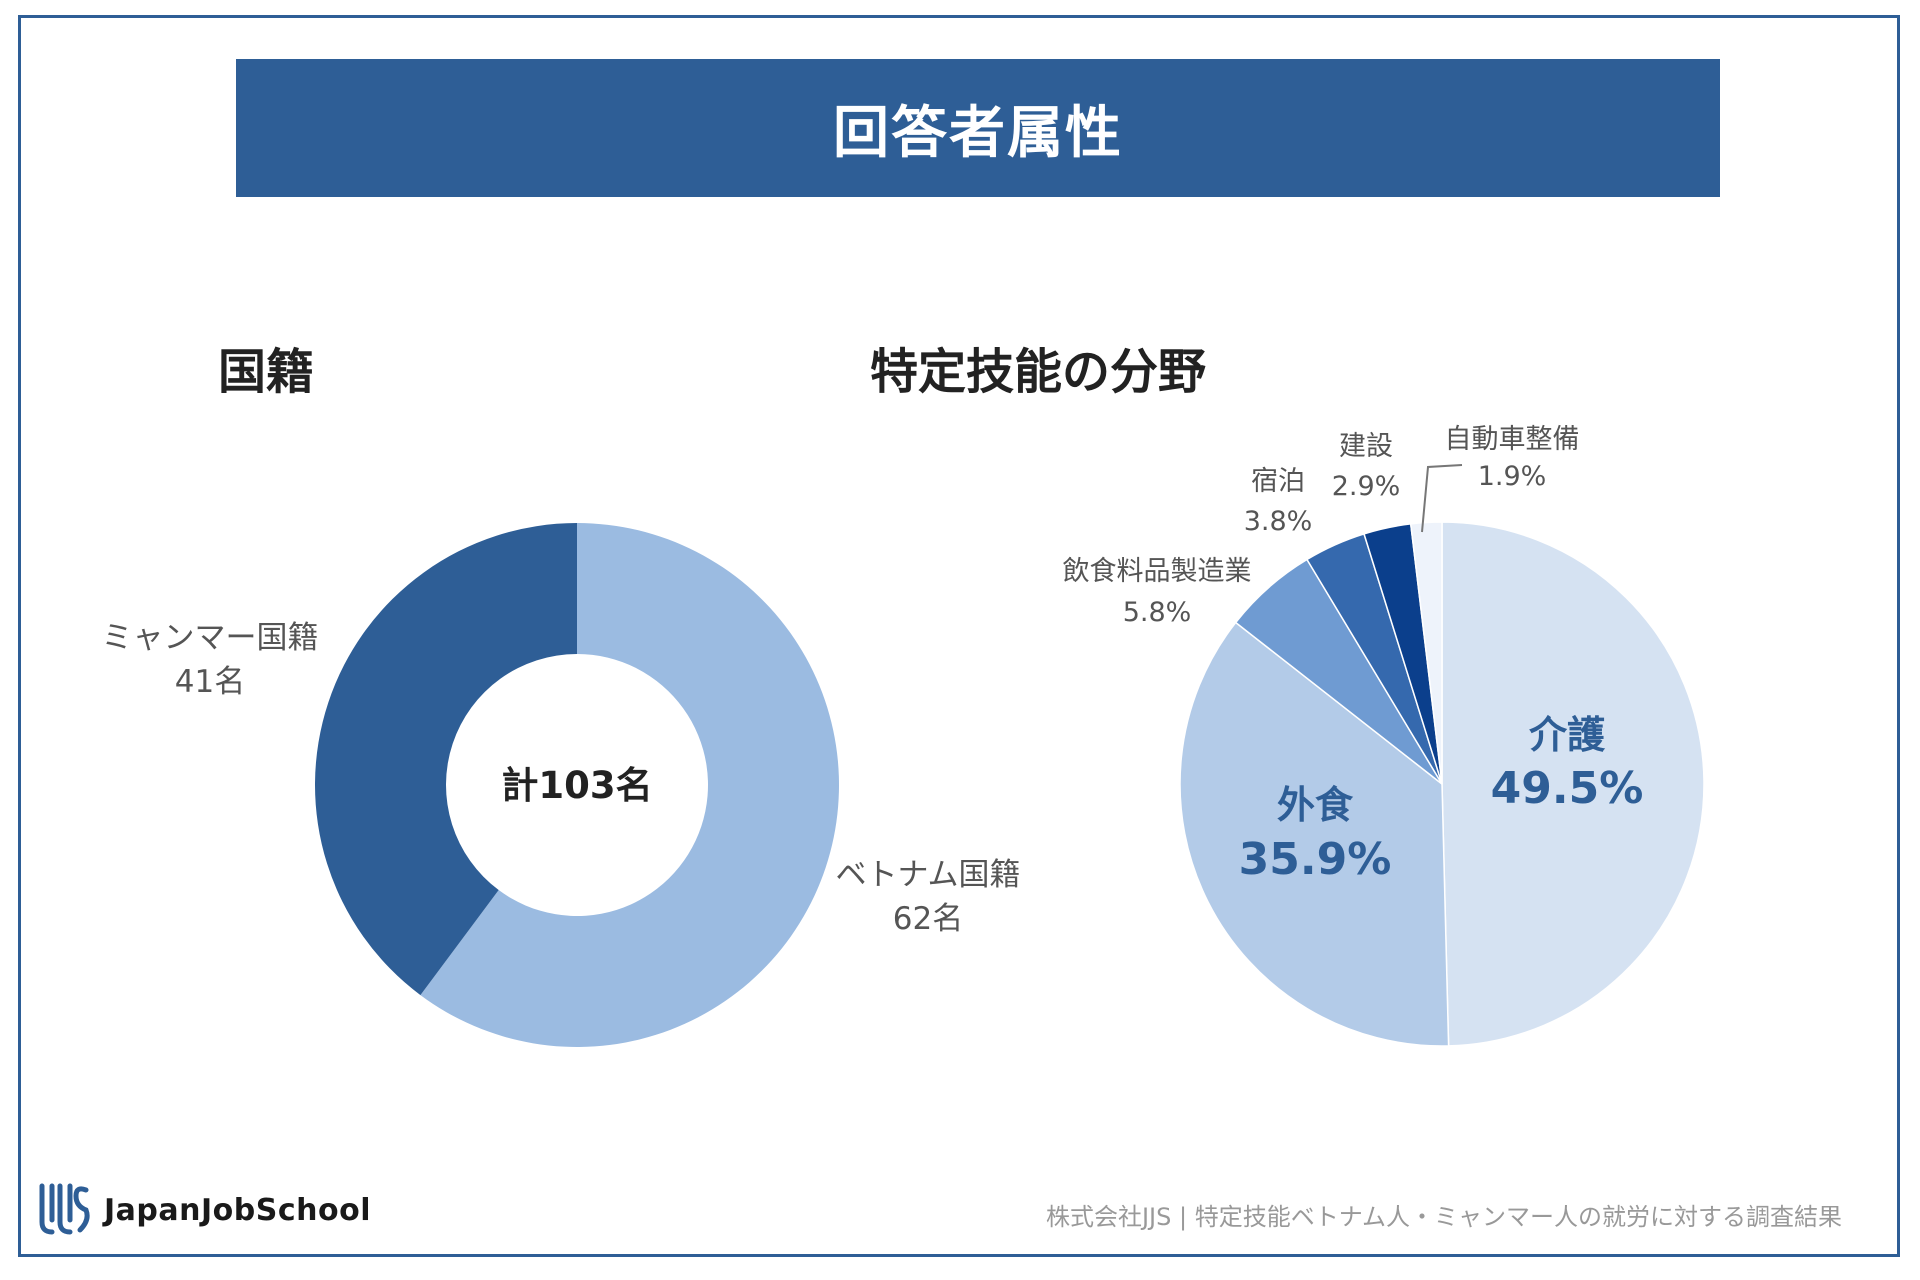 This screenshot has height=1280, width=1920. I want to click on pie-label-kaigo-value: 49.5%, so click(1567, 788).